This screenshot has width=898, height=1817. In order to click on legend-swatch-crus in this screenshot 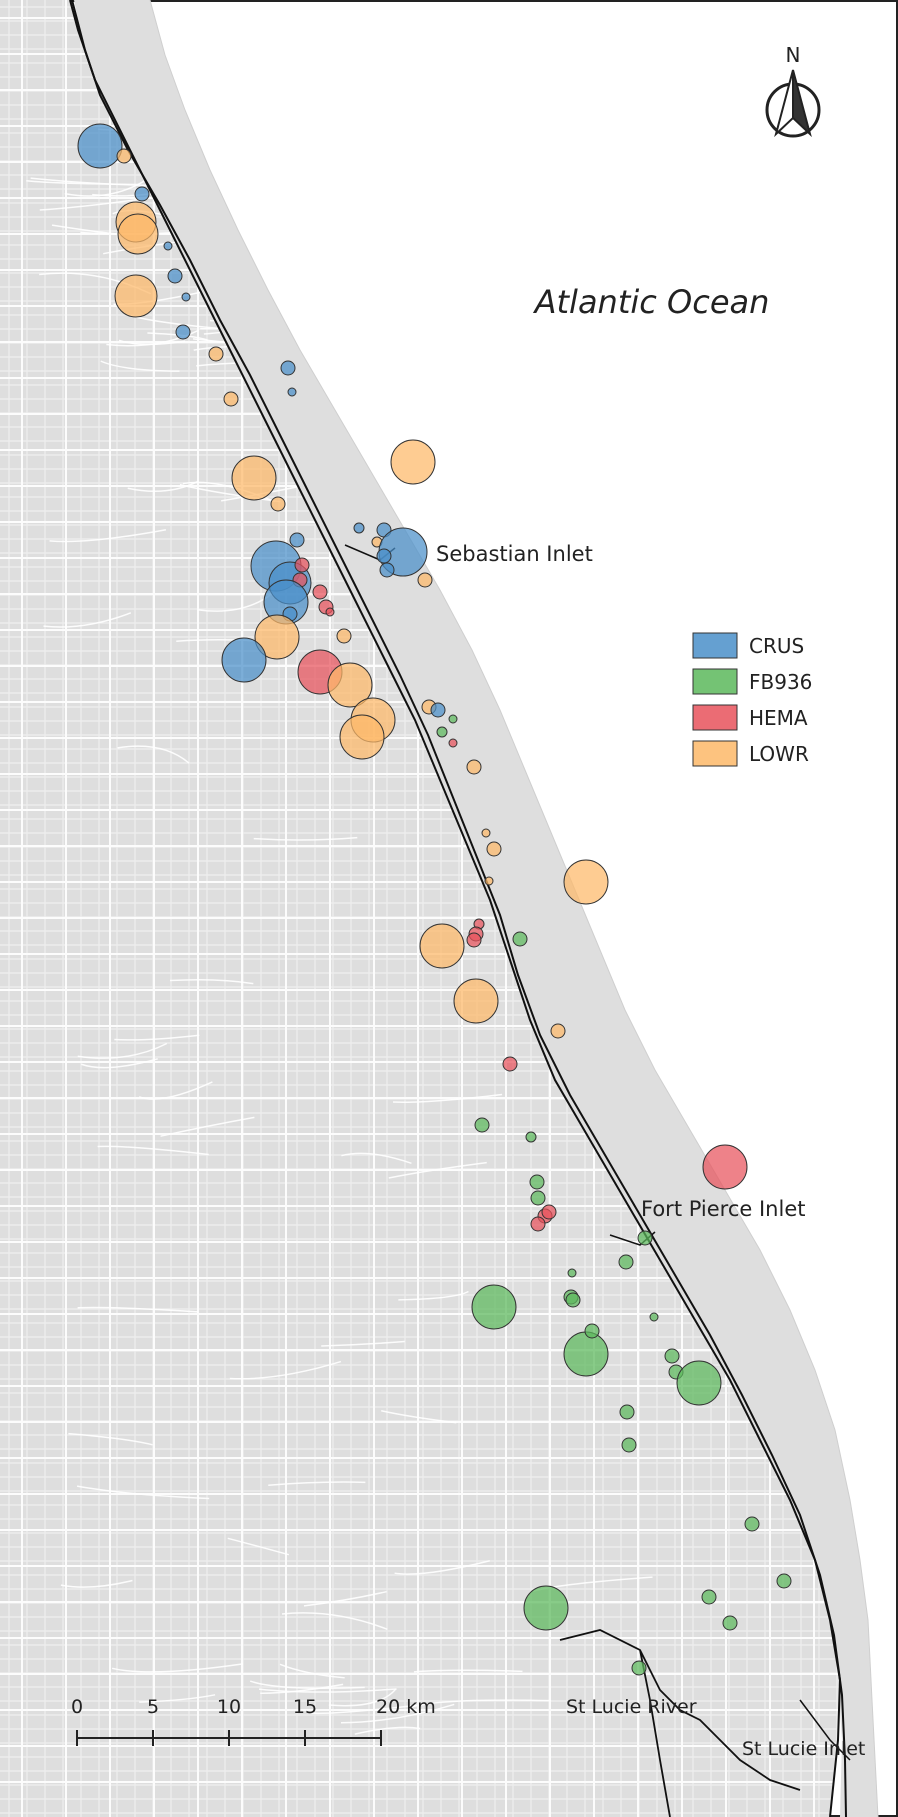, I will do `click(715, 645)`.